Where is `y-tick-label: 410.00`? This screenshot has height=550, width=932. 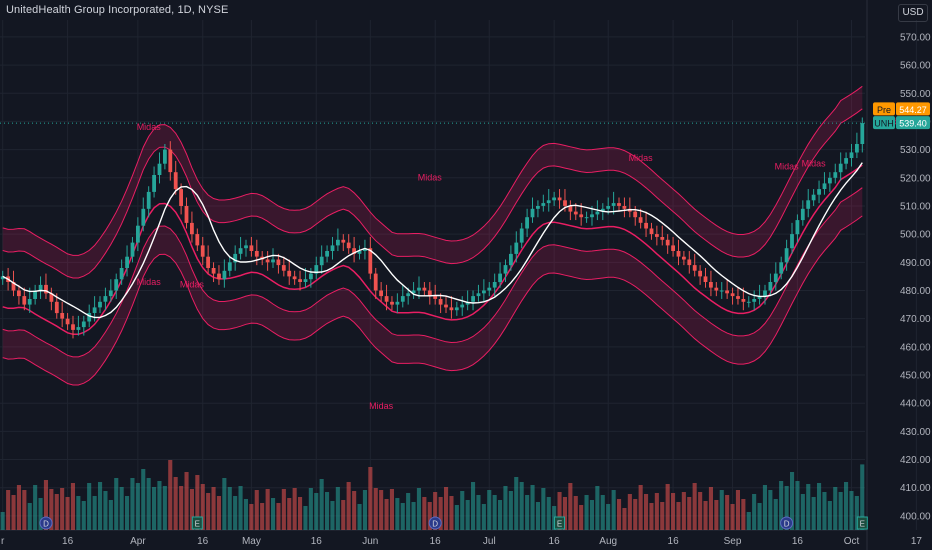 y-tick-label: 410.00 is located at coordinates (915, 488).